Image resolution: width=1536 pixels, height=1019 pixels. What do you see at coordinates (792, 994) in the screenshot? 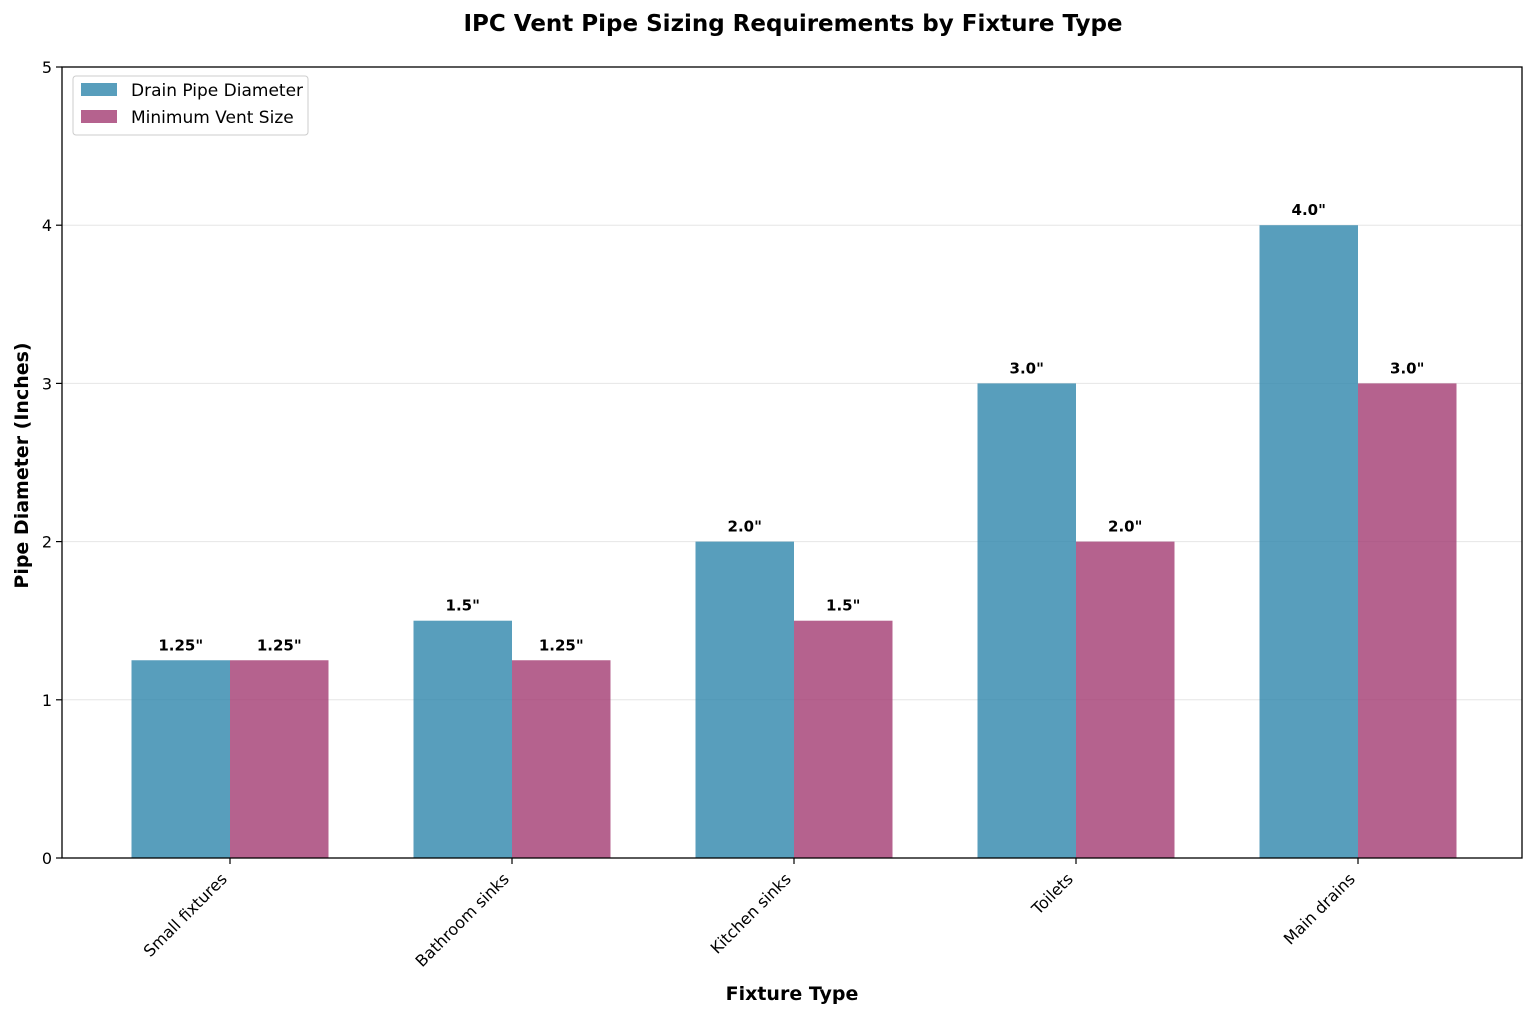
I see `x-axis-label: Fixture Type` at bounding box center [792, 994].